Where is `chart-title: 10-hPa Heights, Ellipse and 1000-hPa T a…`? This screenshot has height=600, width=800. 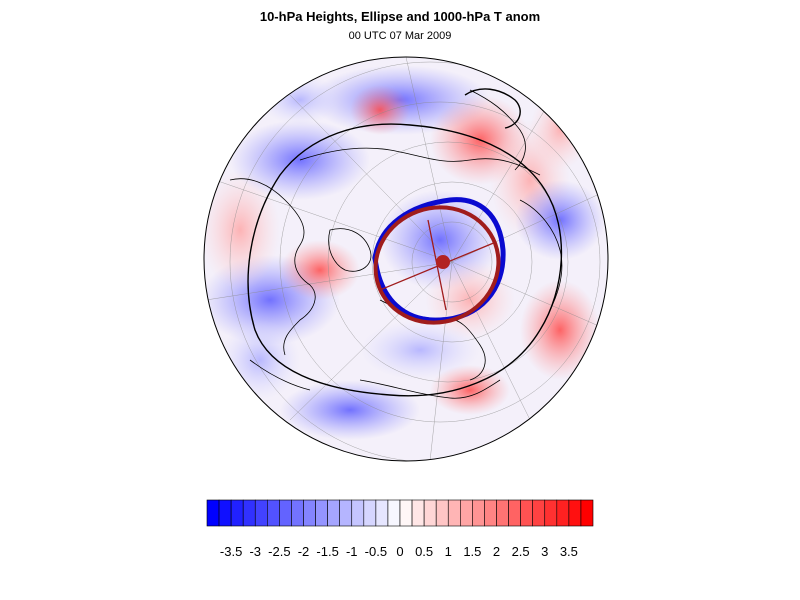 chart-title: 10-hPa Heights, Ellipse and 1000-hPa T a… is located at coordinates (400, 16).